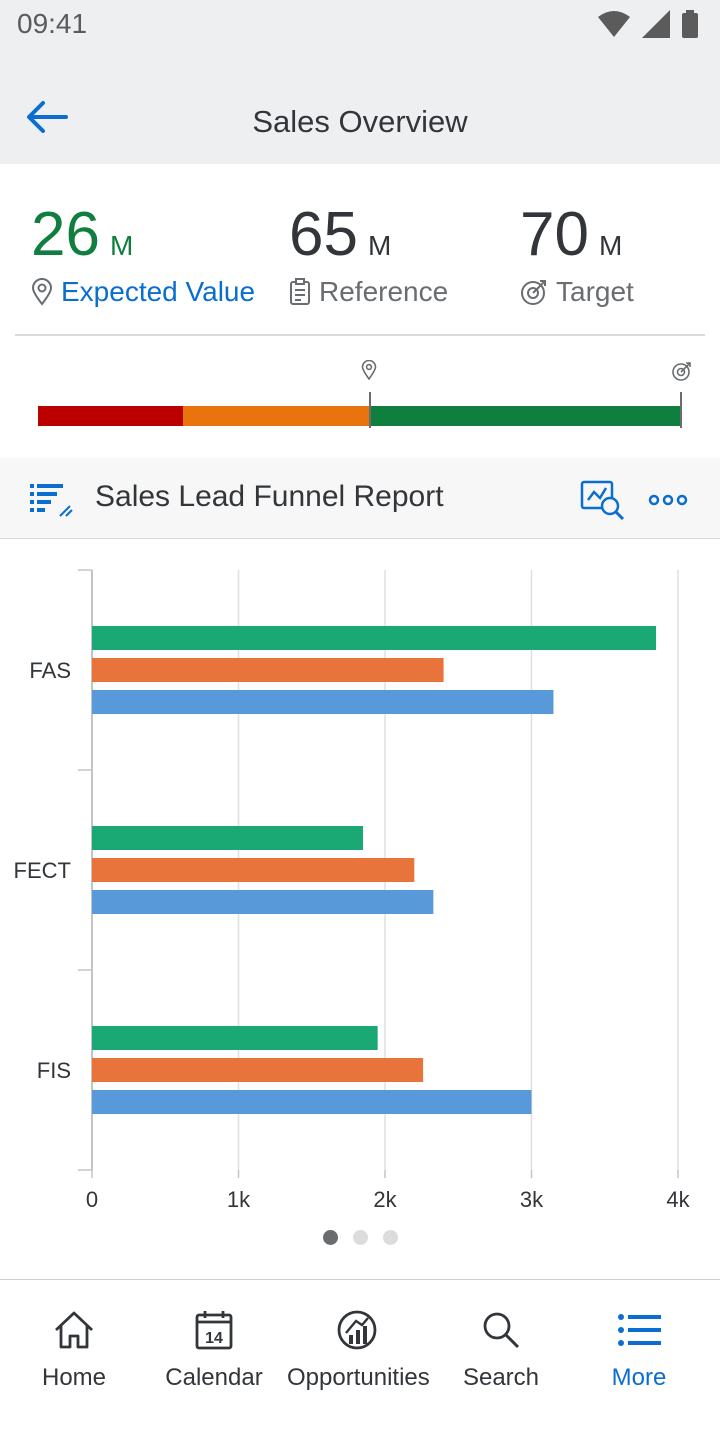  I want to click on category-label: FIS, so click(54, 1070).